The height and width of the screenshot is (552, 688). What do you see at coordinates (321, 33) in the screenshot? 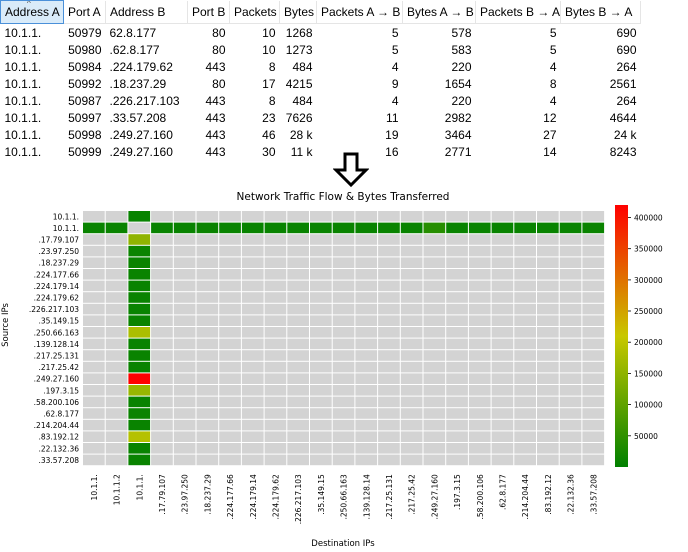
I see `table-row: 10.1.1. 50979 62.8.177 80 10 1268 5 578 5 690` at bounding box center [321, 33].